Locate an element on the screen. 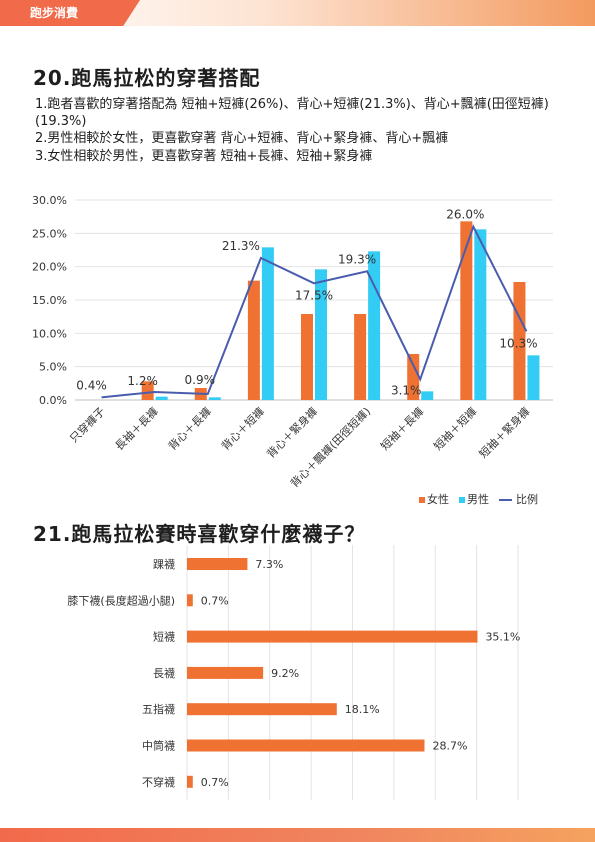 This screenshot has width=595, height=842. legend-label-ratio: 比例 is located at coordinates (527, 499).